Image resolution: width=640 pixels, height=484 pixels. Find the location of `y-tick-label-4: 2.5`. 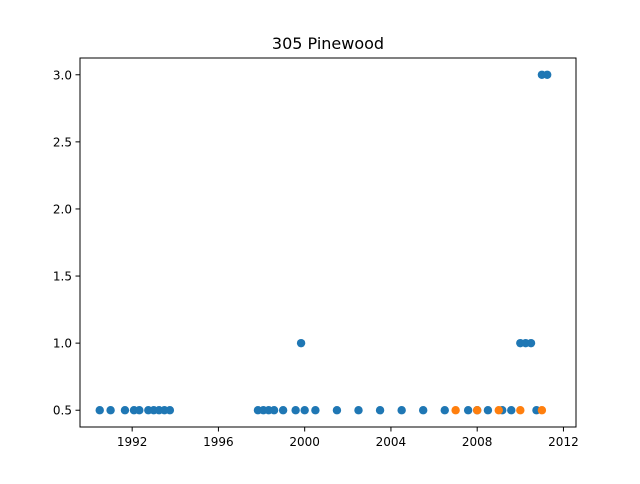

y-tick-label-4: 2.5 is located at coordinates (62, 142).